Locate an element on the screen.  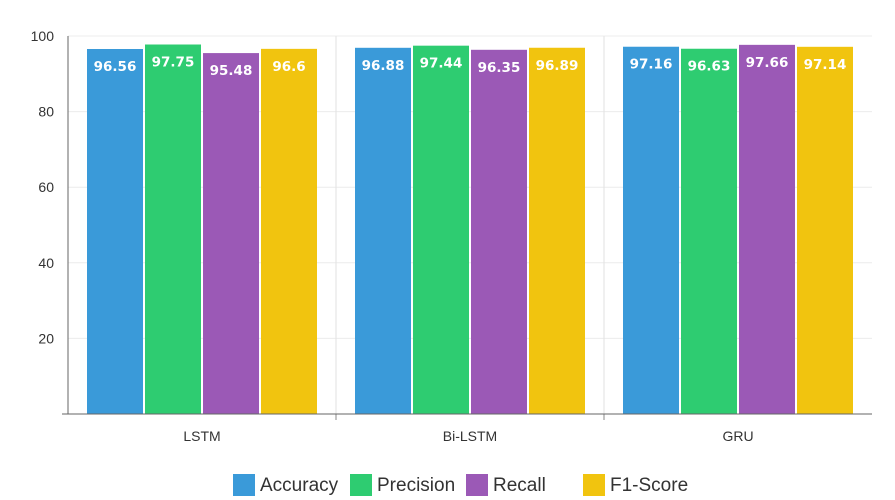
bar-bi-lstm-precision is located at coordinates (441, 230).